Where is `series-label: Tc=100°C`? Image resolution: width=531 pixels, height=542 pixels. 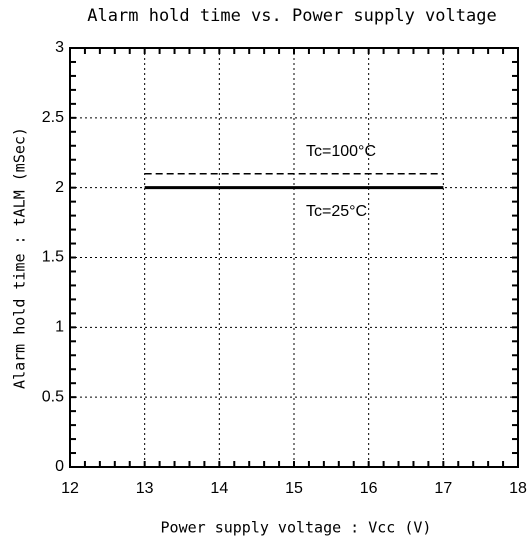 series-label: Tc=100°C is located at coordinates (341, 151).